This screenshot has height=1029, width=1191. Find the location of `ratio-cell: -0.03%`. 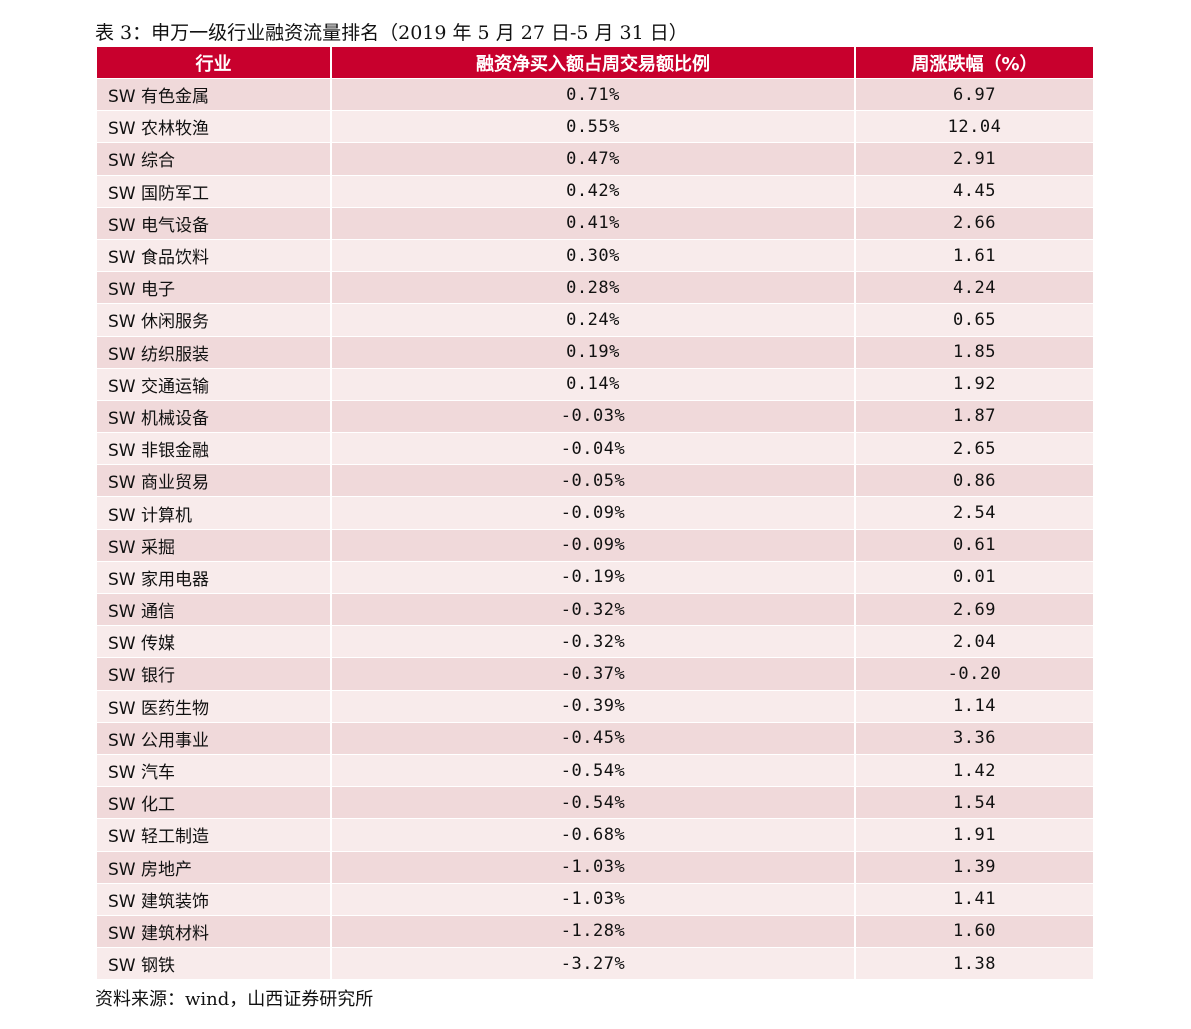

ratio-cell: -0.03% is located at coordinates (593, 416).